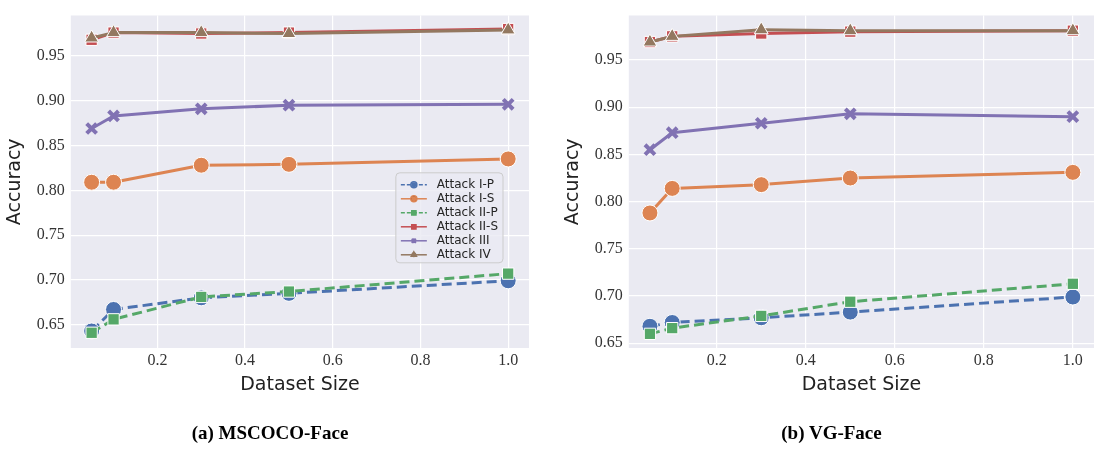 The image size is (1105, 454). I want to click on legend-label: Attack I-S, so click(465, 197).